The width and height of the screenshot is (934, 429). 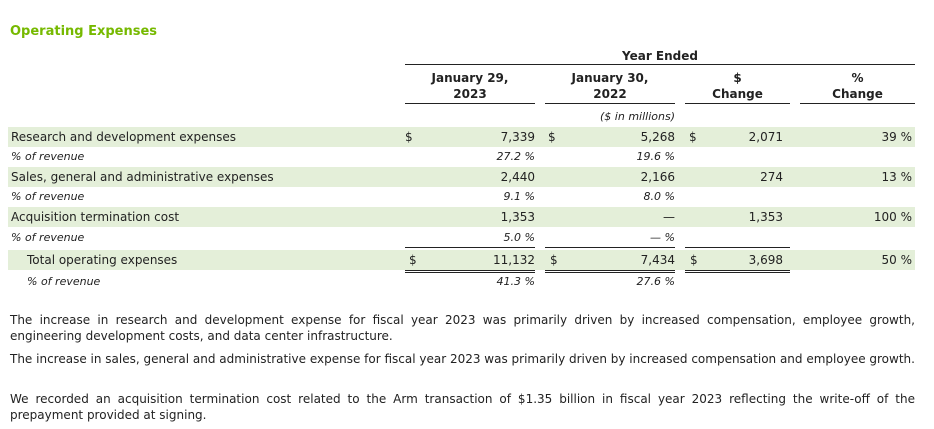 What do you see at coordinates (470, 86) in the screenshot?
I see `col-header-2023: January 29, 2023` at bounding box center [470, 86].